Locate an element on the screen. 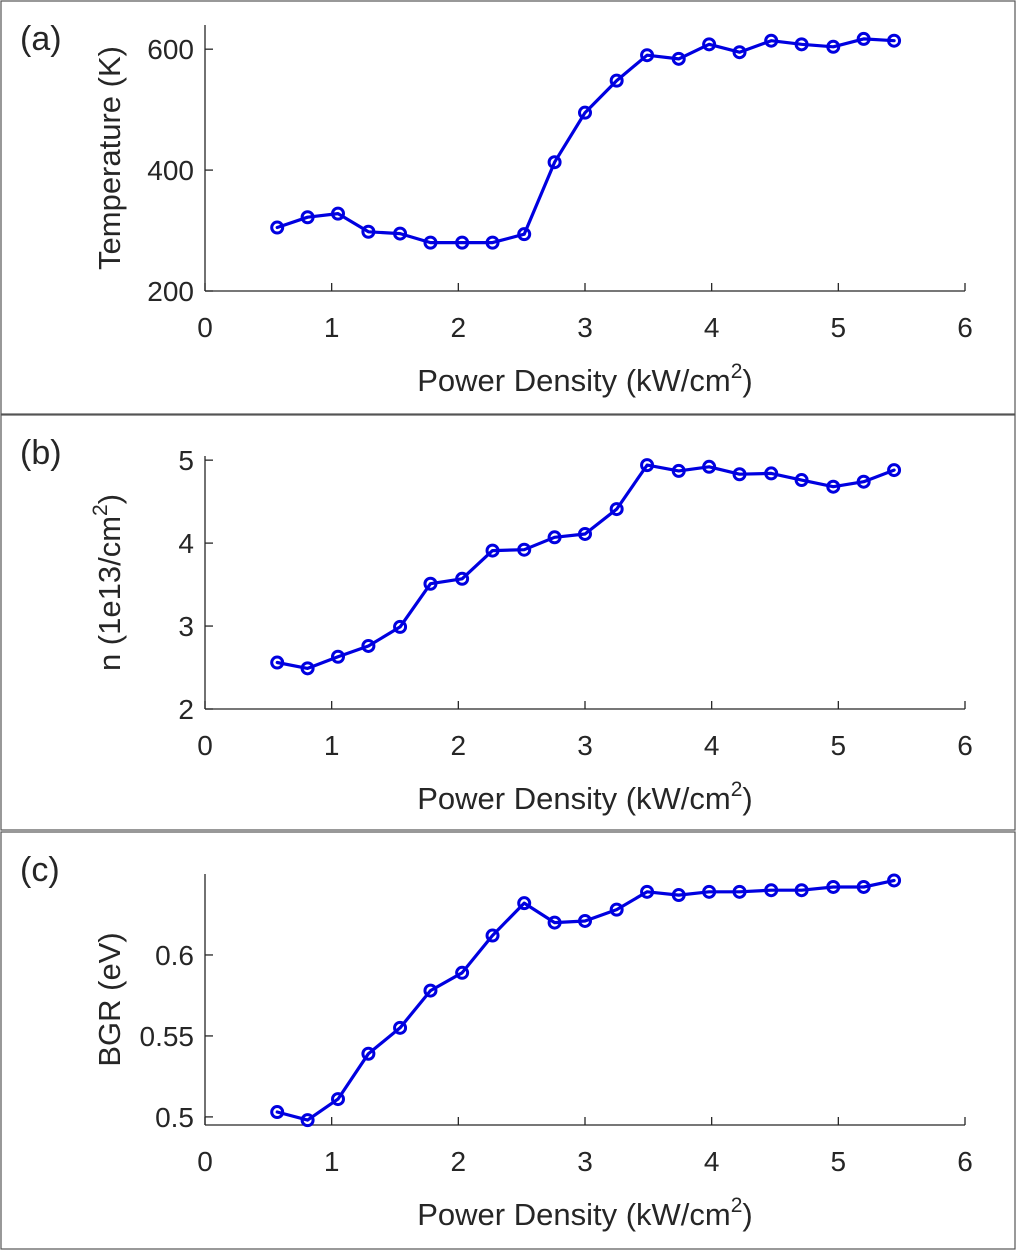 The image size is (1016, 1250). y-axis-label-suffix: ) is located at coordinates (109, 499).